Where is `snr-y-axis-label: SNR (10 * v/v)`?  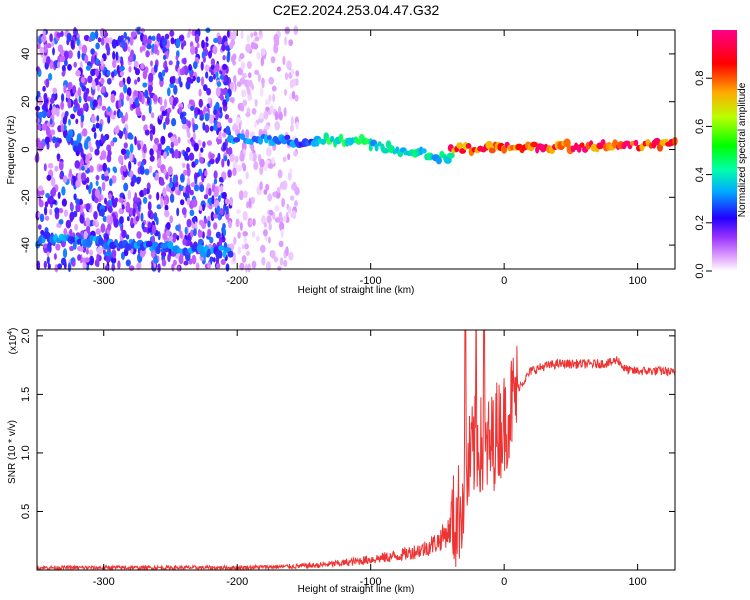
snr-y-axis-label: SNR (10 * v/v) is located at coordinates (12, 452).